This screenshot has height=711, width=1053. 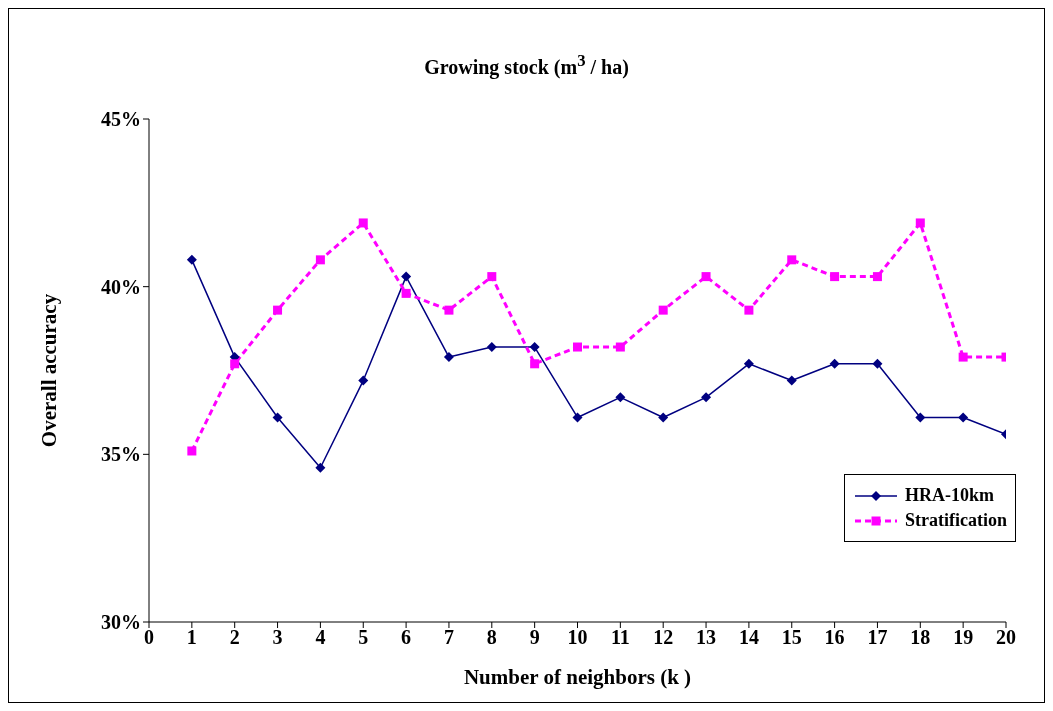 What do you see at coordinates (706, 637) in the screenshot?
I see `x-tick-label: 13` at bounding box center [706, 637].